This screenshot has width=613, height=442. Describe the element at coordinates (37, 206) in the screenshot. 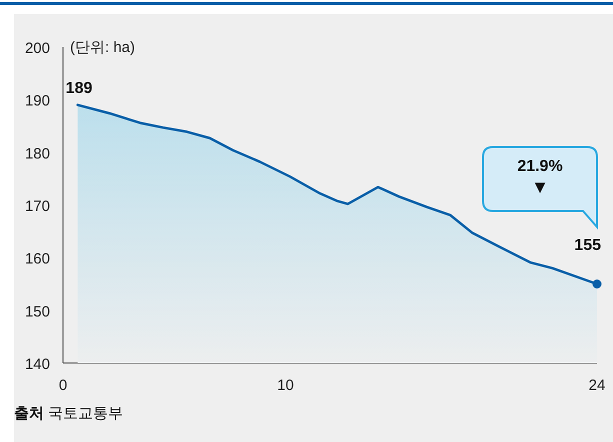

I see `y-tick-label: 170` at that location.